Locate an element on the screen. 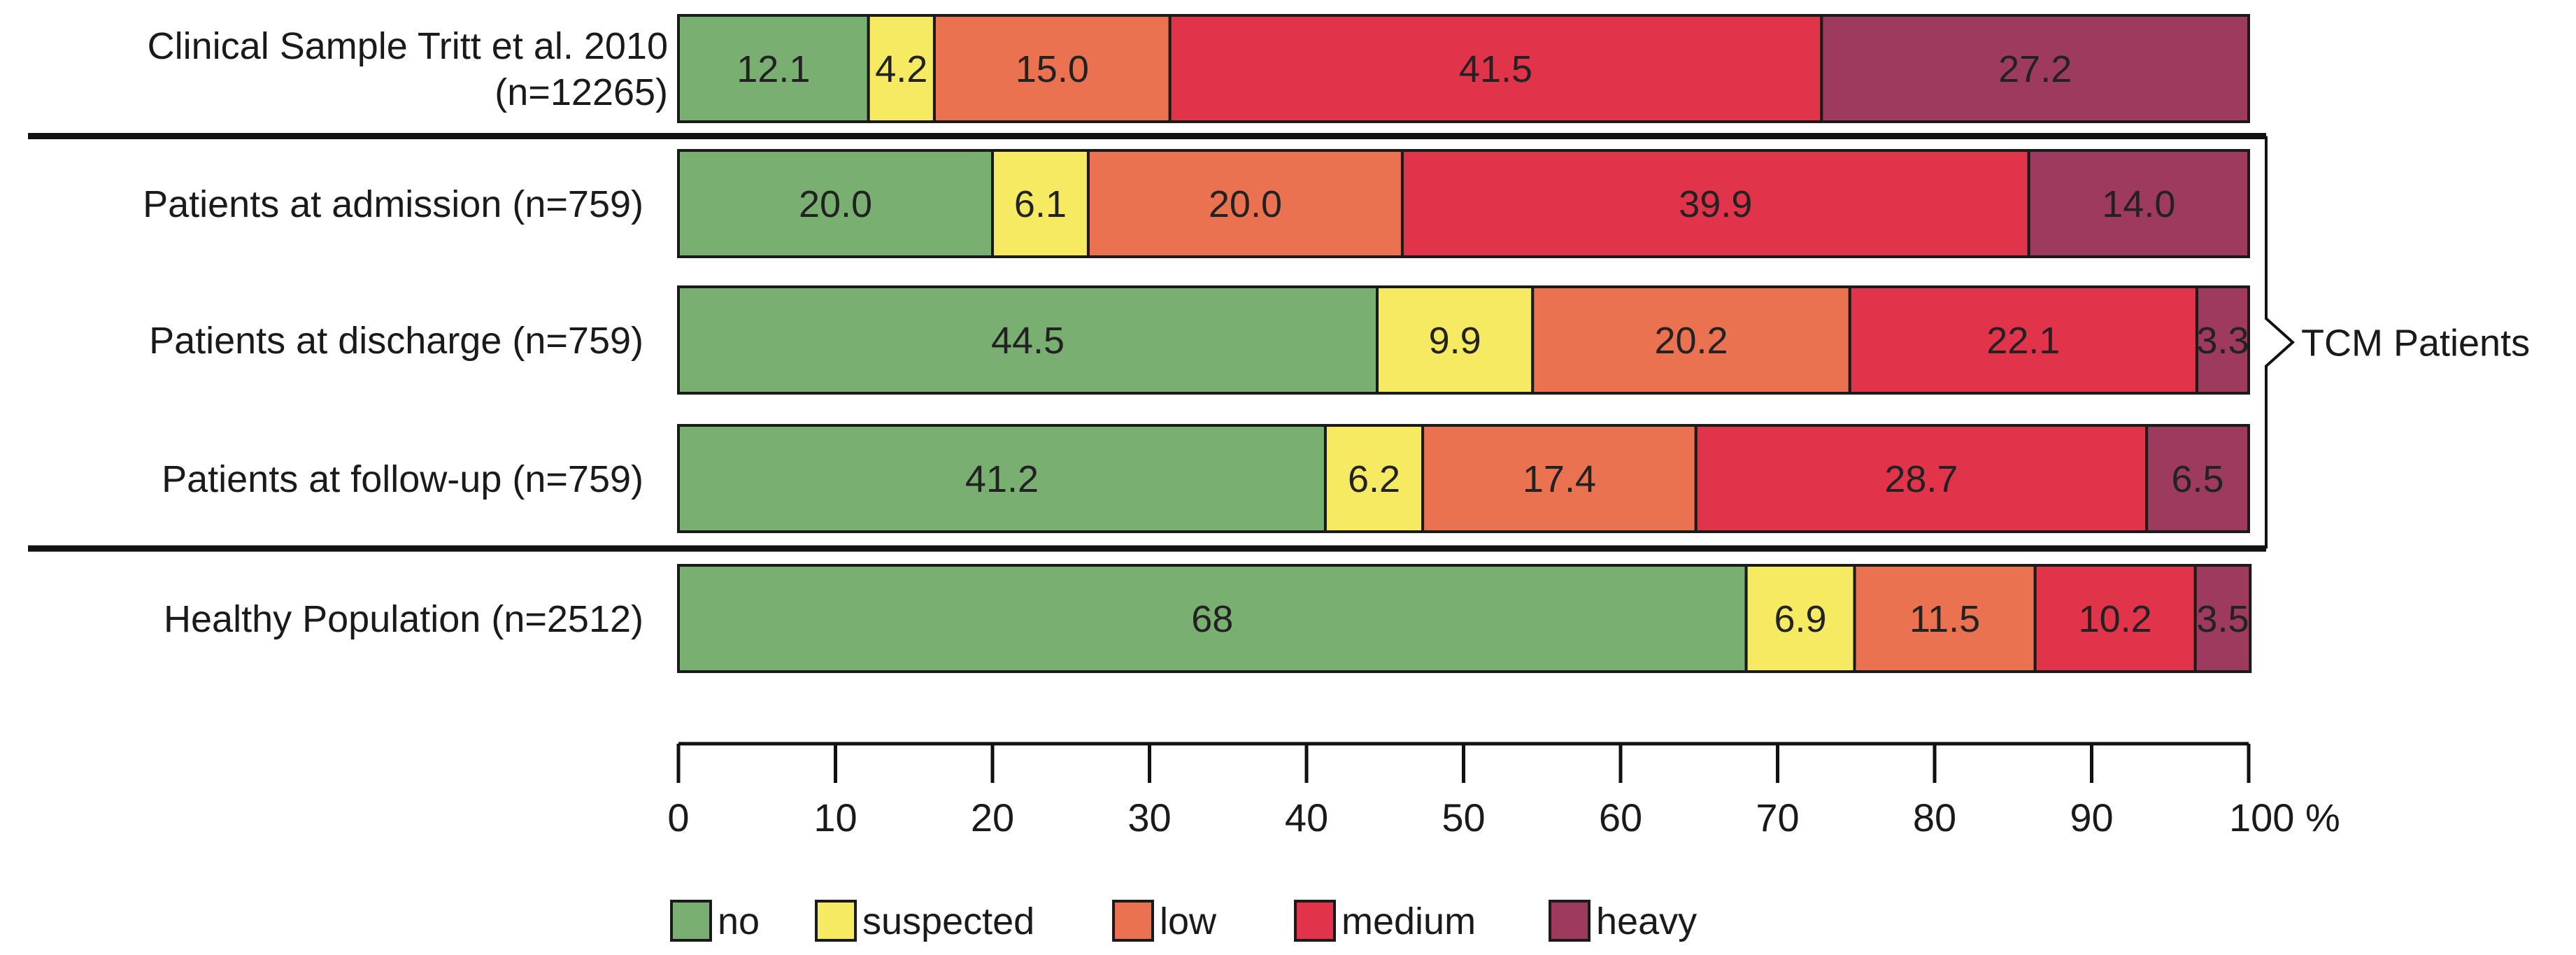 The image size is (2576, 955). group-bracket is located at coordinates (2280, 342).